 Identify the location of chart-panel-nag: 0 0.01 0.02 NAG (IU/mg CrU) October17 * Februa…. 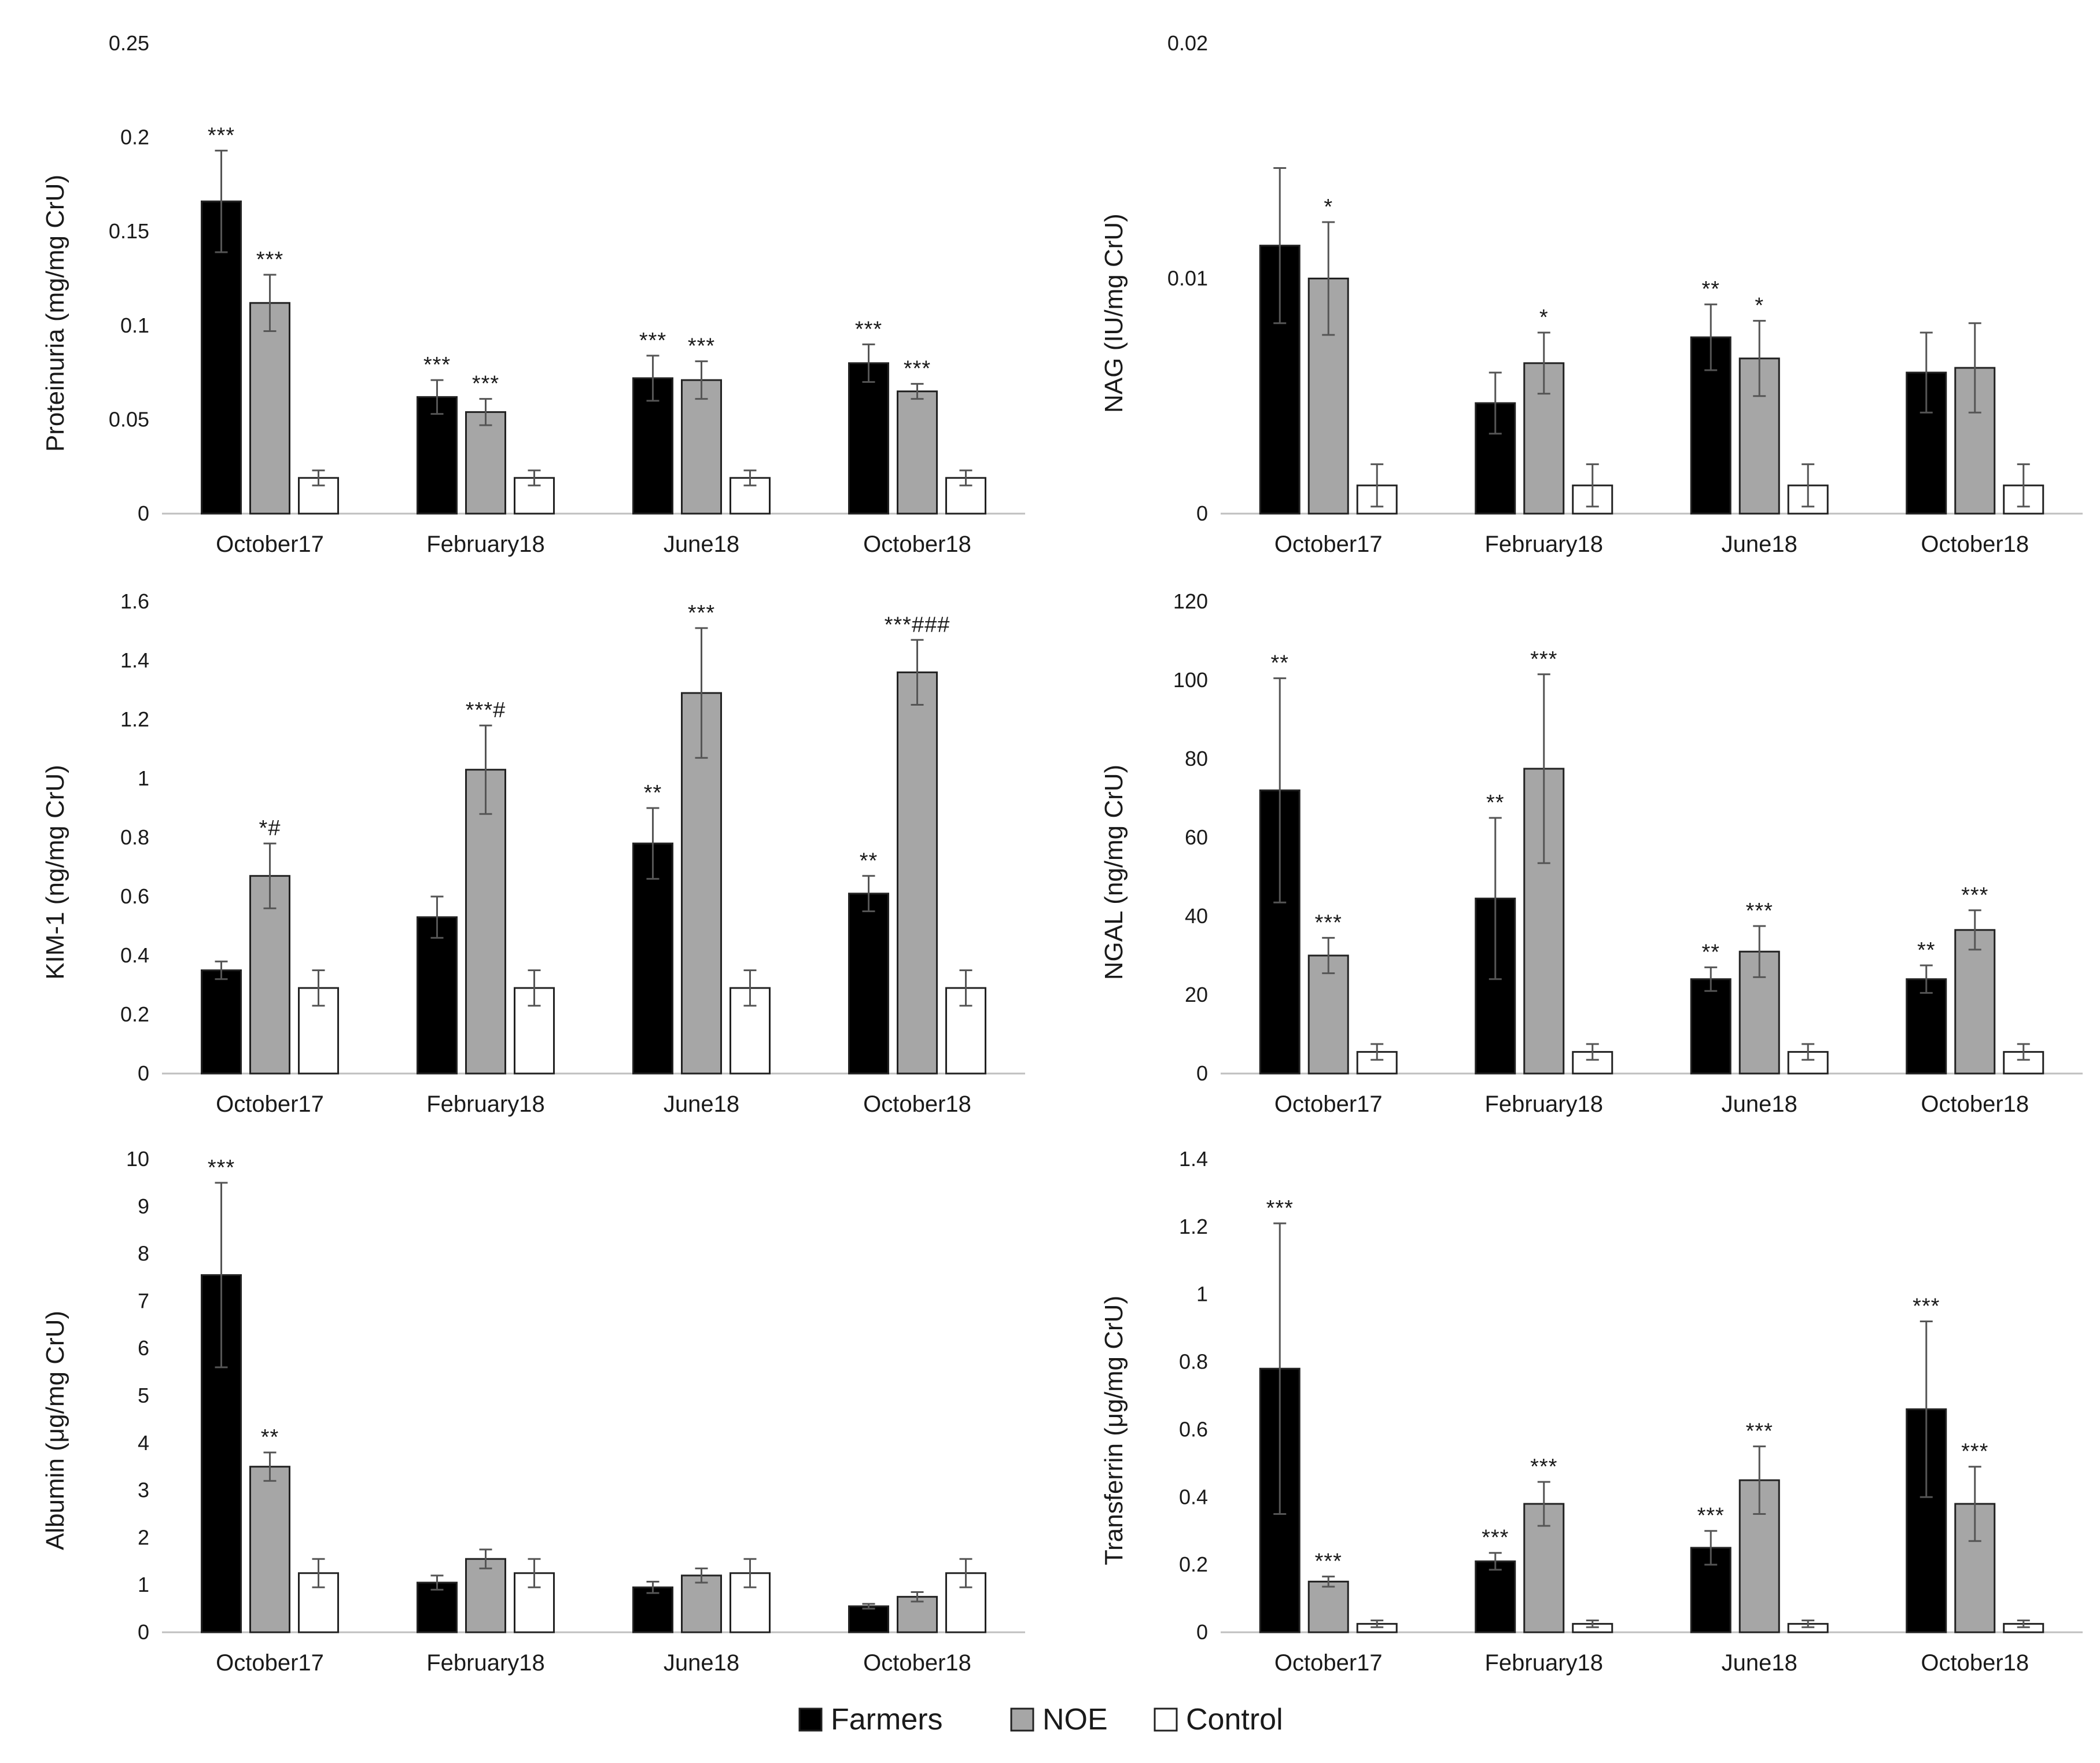
(1591, 294).